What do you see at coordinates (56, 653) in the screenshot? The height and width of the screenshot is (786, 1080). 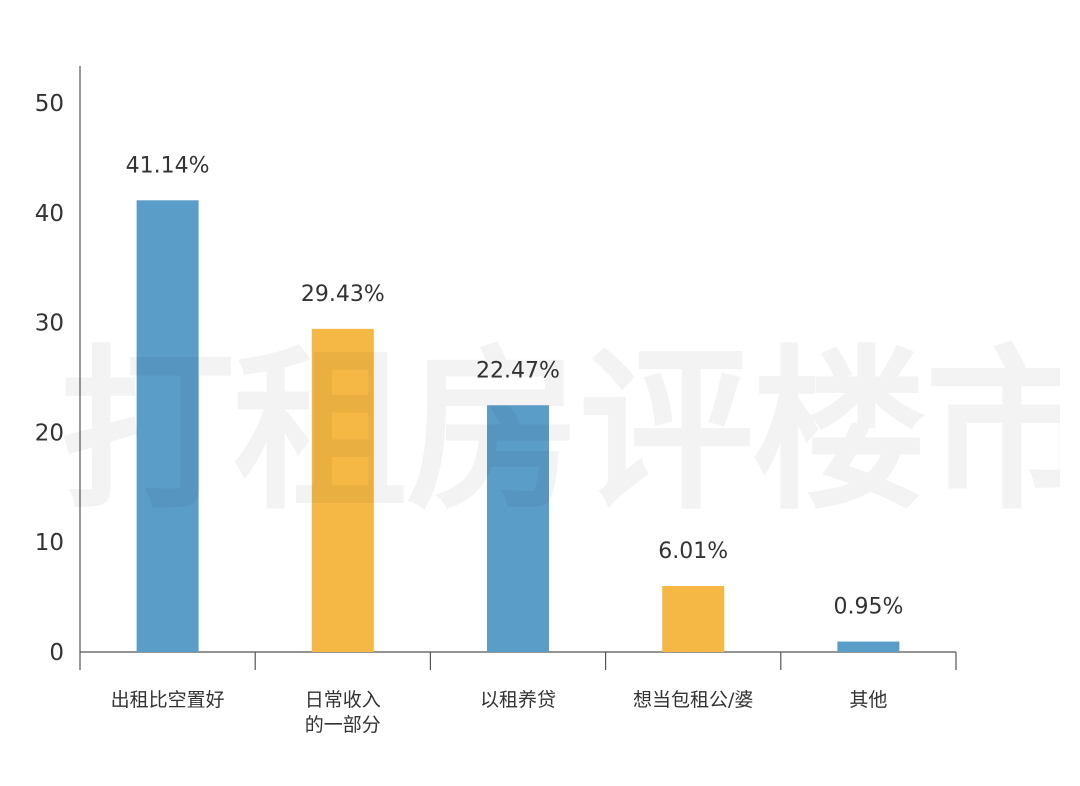 I see `y-tick-label: 0` at bounding box center [56, 653].